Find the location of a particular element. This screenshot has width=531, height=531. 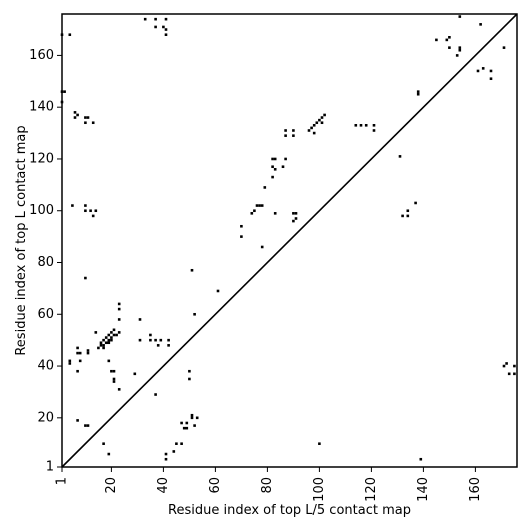

y-tick-label: 160 is located at coordinates (41, 55).